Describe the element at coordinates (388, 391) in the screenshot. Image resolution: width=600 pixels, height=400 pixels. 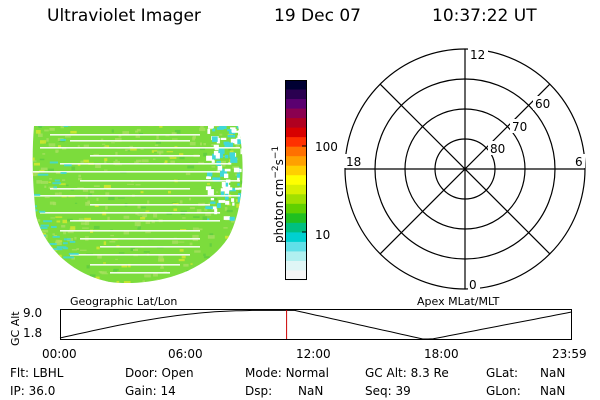
I see `status-seq: Seq: 39` at that location.